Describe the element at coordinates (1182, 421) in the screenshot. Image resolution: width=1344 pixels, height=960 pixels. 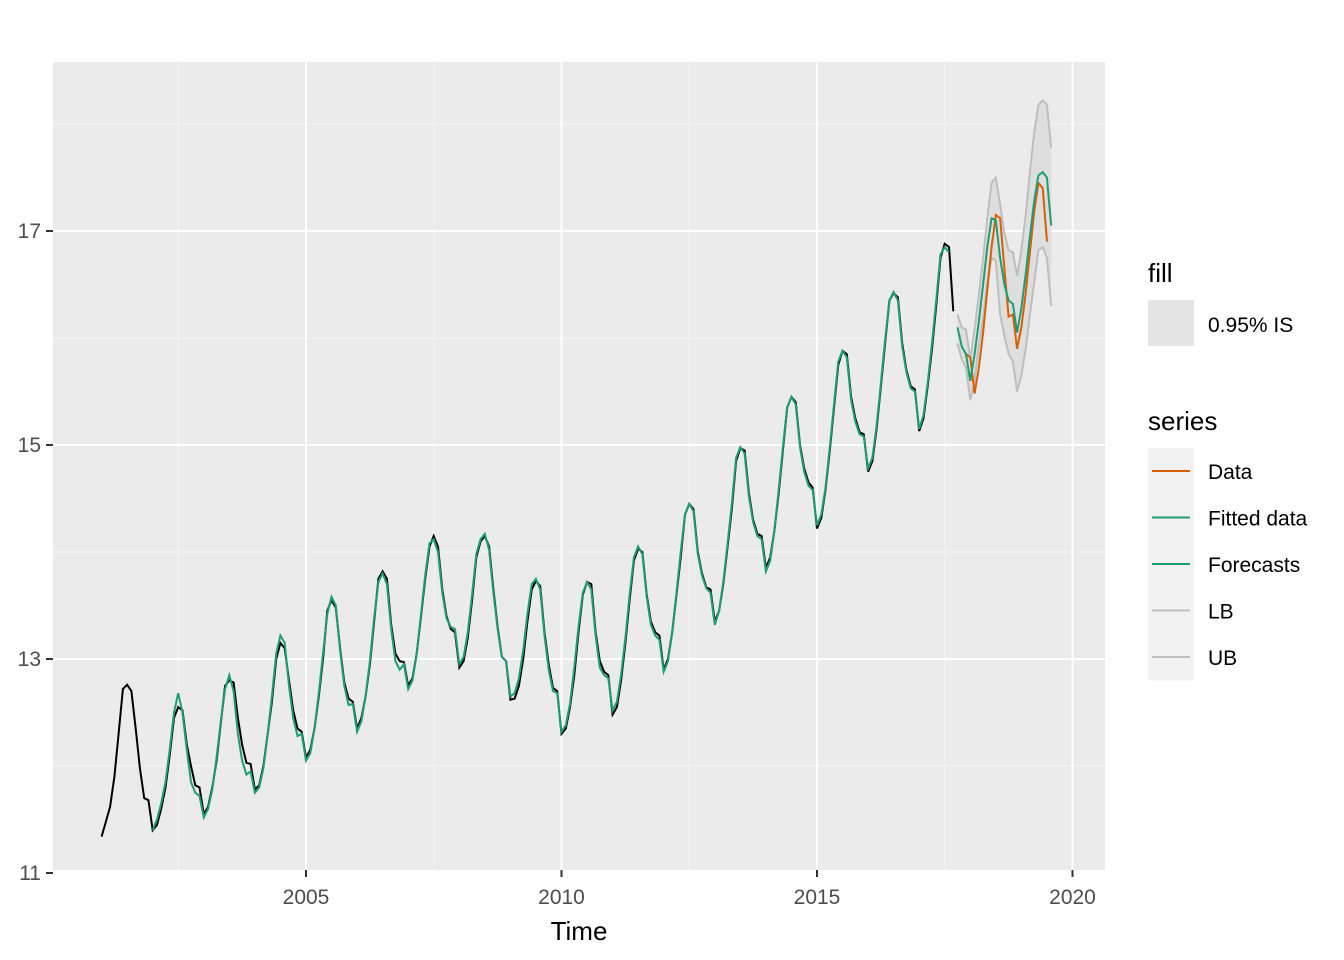
I see `series-legend-title: series` at that location.